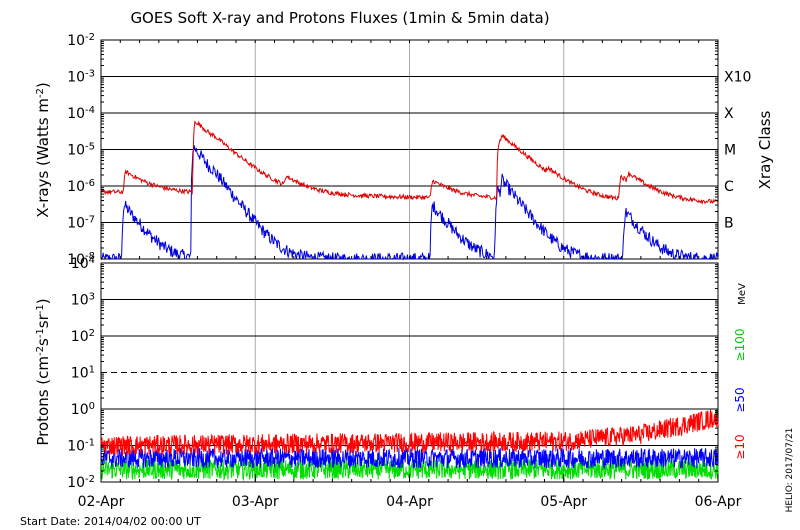  Describe the element at coordinates (563, 502) in the screenshot. I see `x-tick-label: 05-Apr` at that location.